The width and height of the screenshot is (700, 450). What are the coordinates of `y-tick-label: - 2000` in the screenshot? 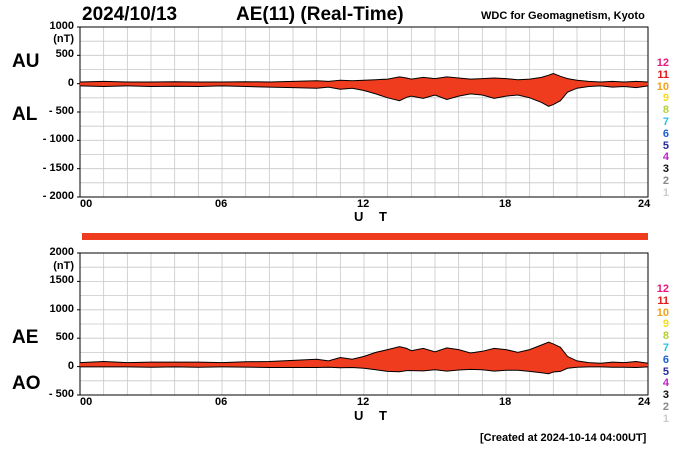 It's located at (58, 196).